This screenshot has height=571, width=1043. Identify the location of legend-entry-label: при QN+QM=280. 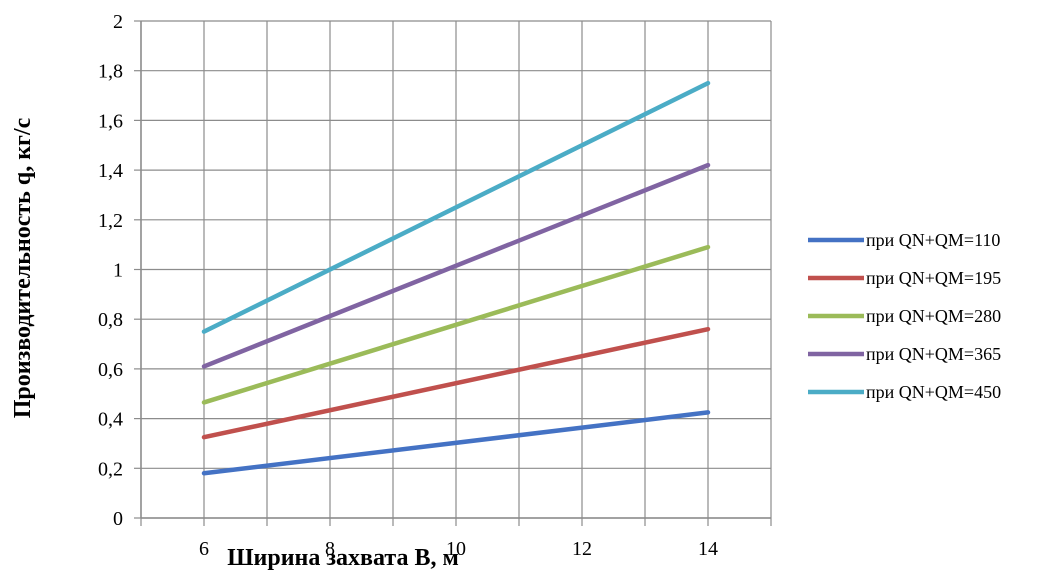
(933, 316).